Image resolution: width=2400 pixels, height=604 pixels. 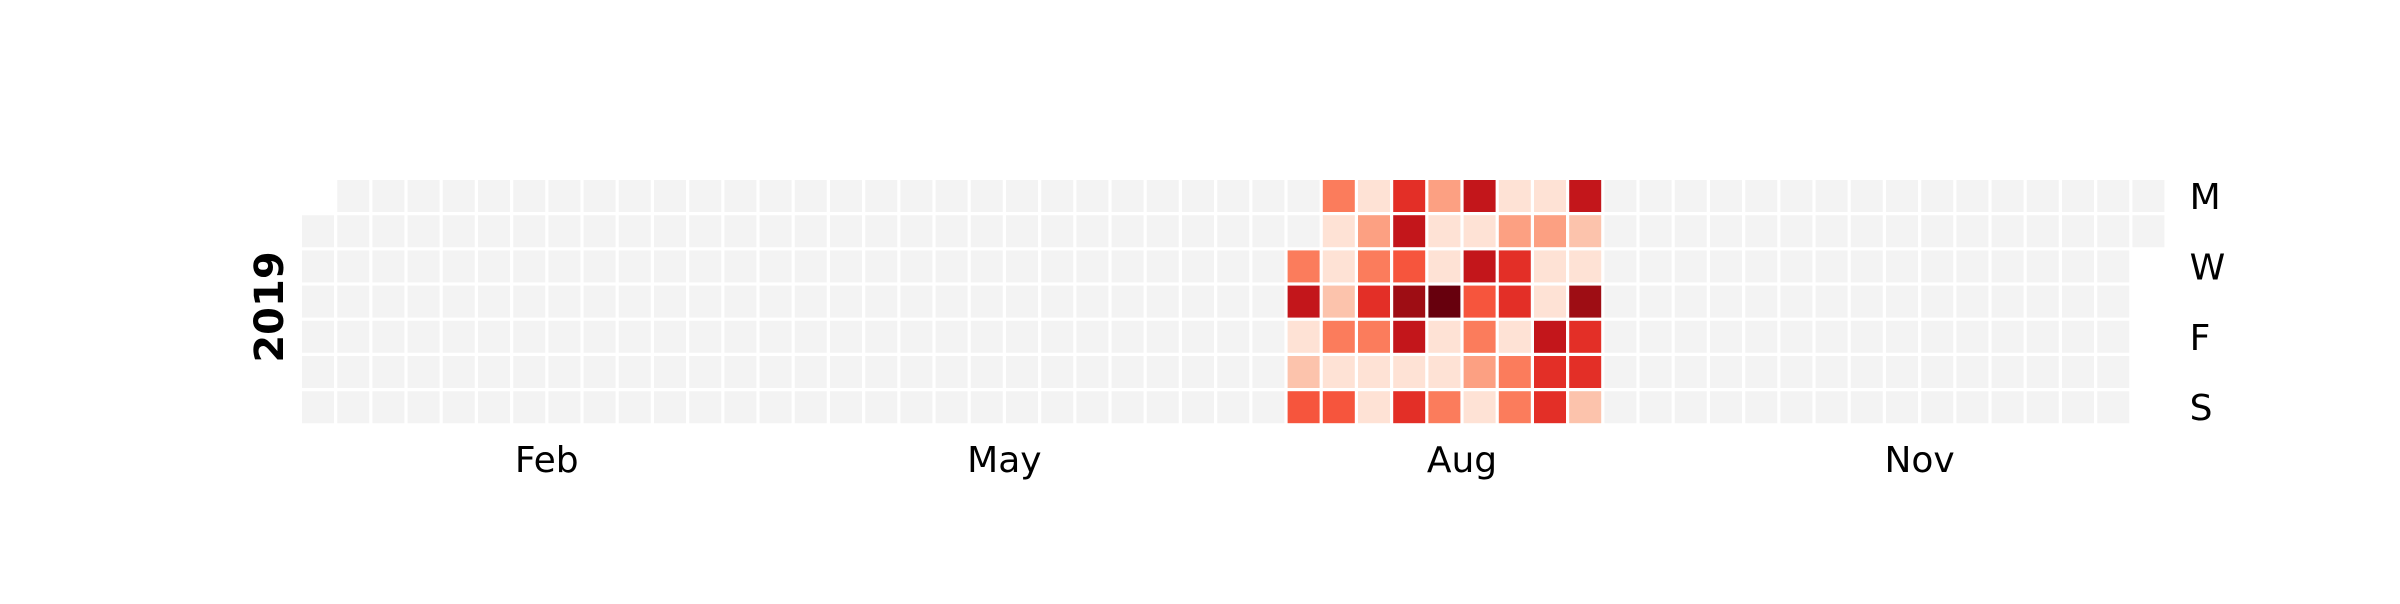 I want to click on weekday-tick-label: S, so click(x=2201, y=408).